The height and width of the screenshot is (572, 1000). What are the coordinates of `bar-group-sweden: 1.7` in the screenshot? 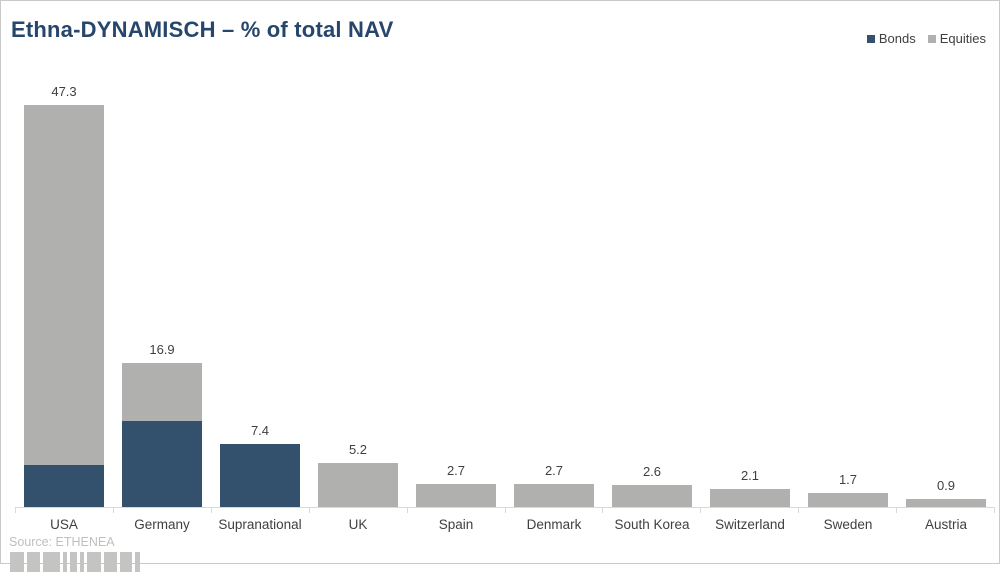 It's located at (848, 294).